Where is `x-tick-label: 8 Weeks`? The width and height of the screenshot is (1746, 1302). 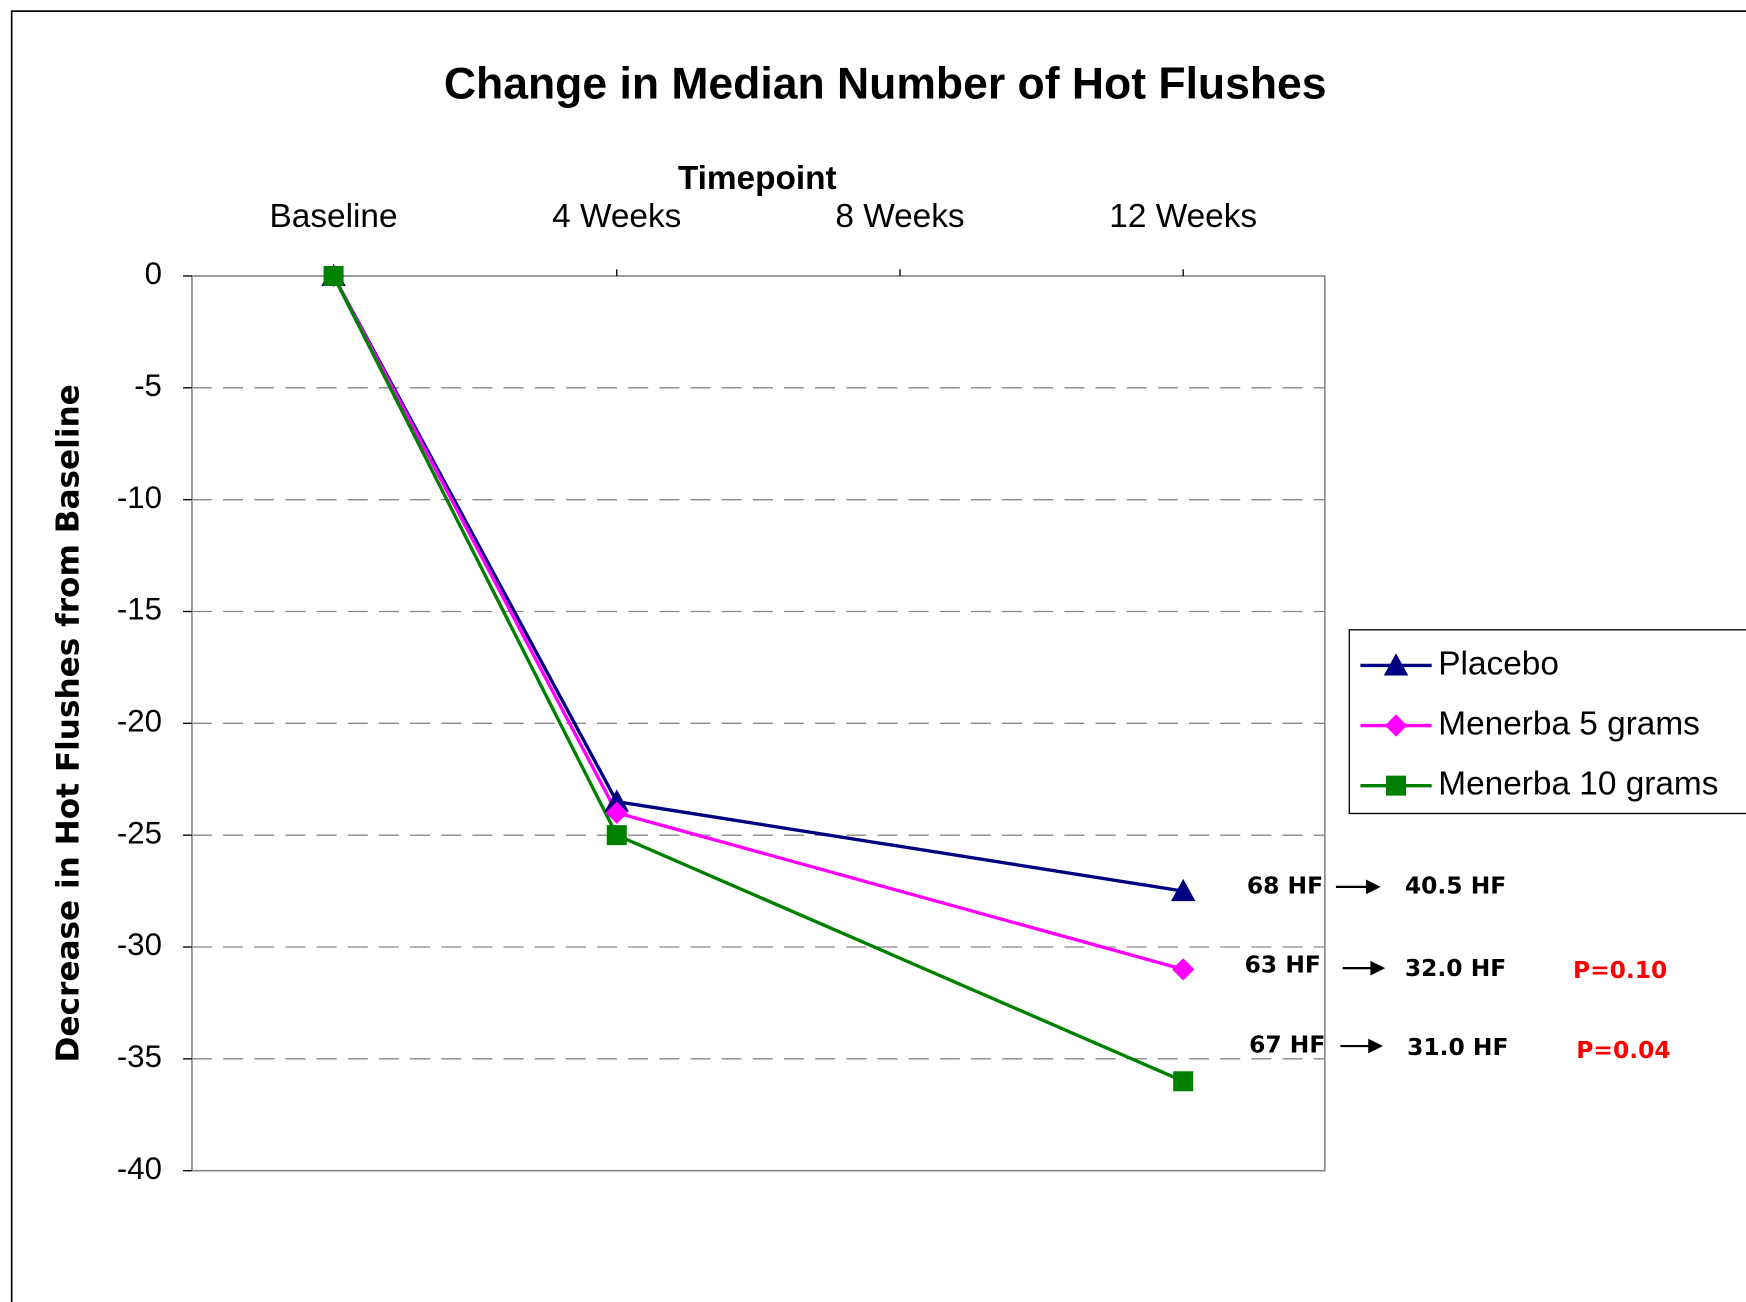 x-tick-label: 8 Weeks is located at coordinates (899, 216).